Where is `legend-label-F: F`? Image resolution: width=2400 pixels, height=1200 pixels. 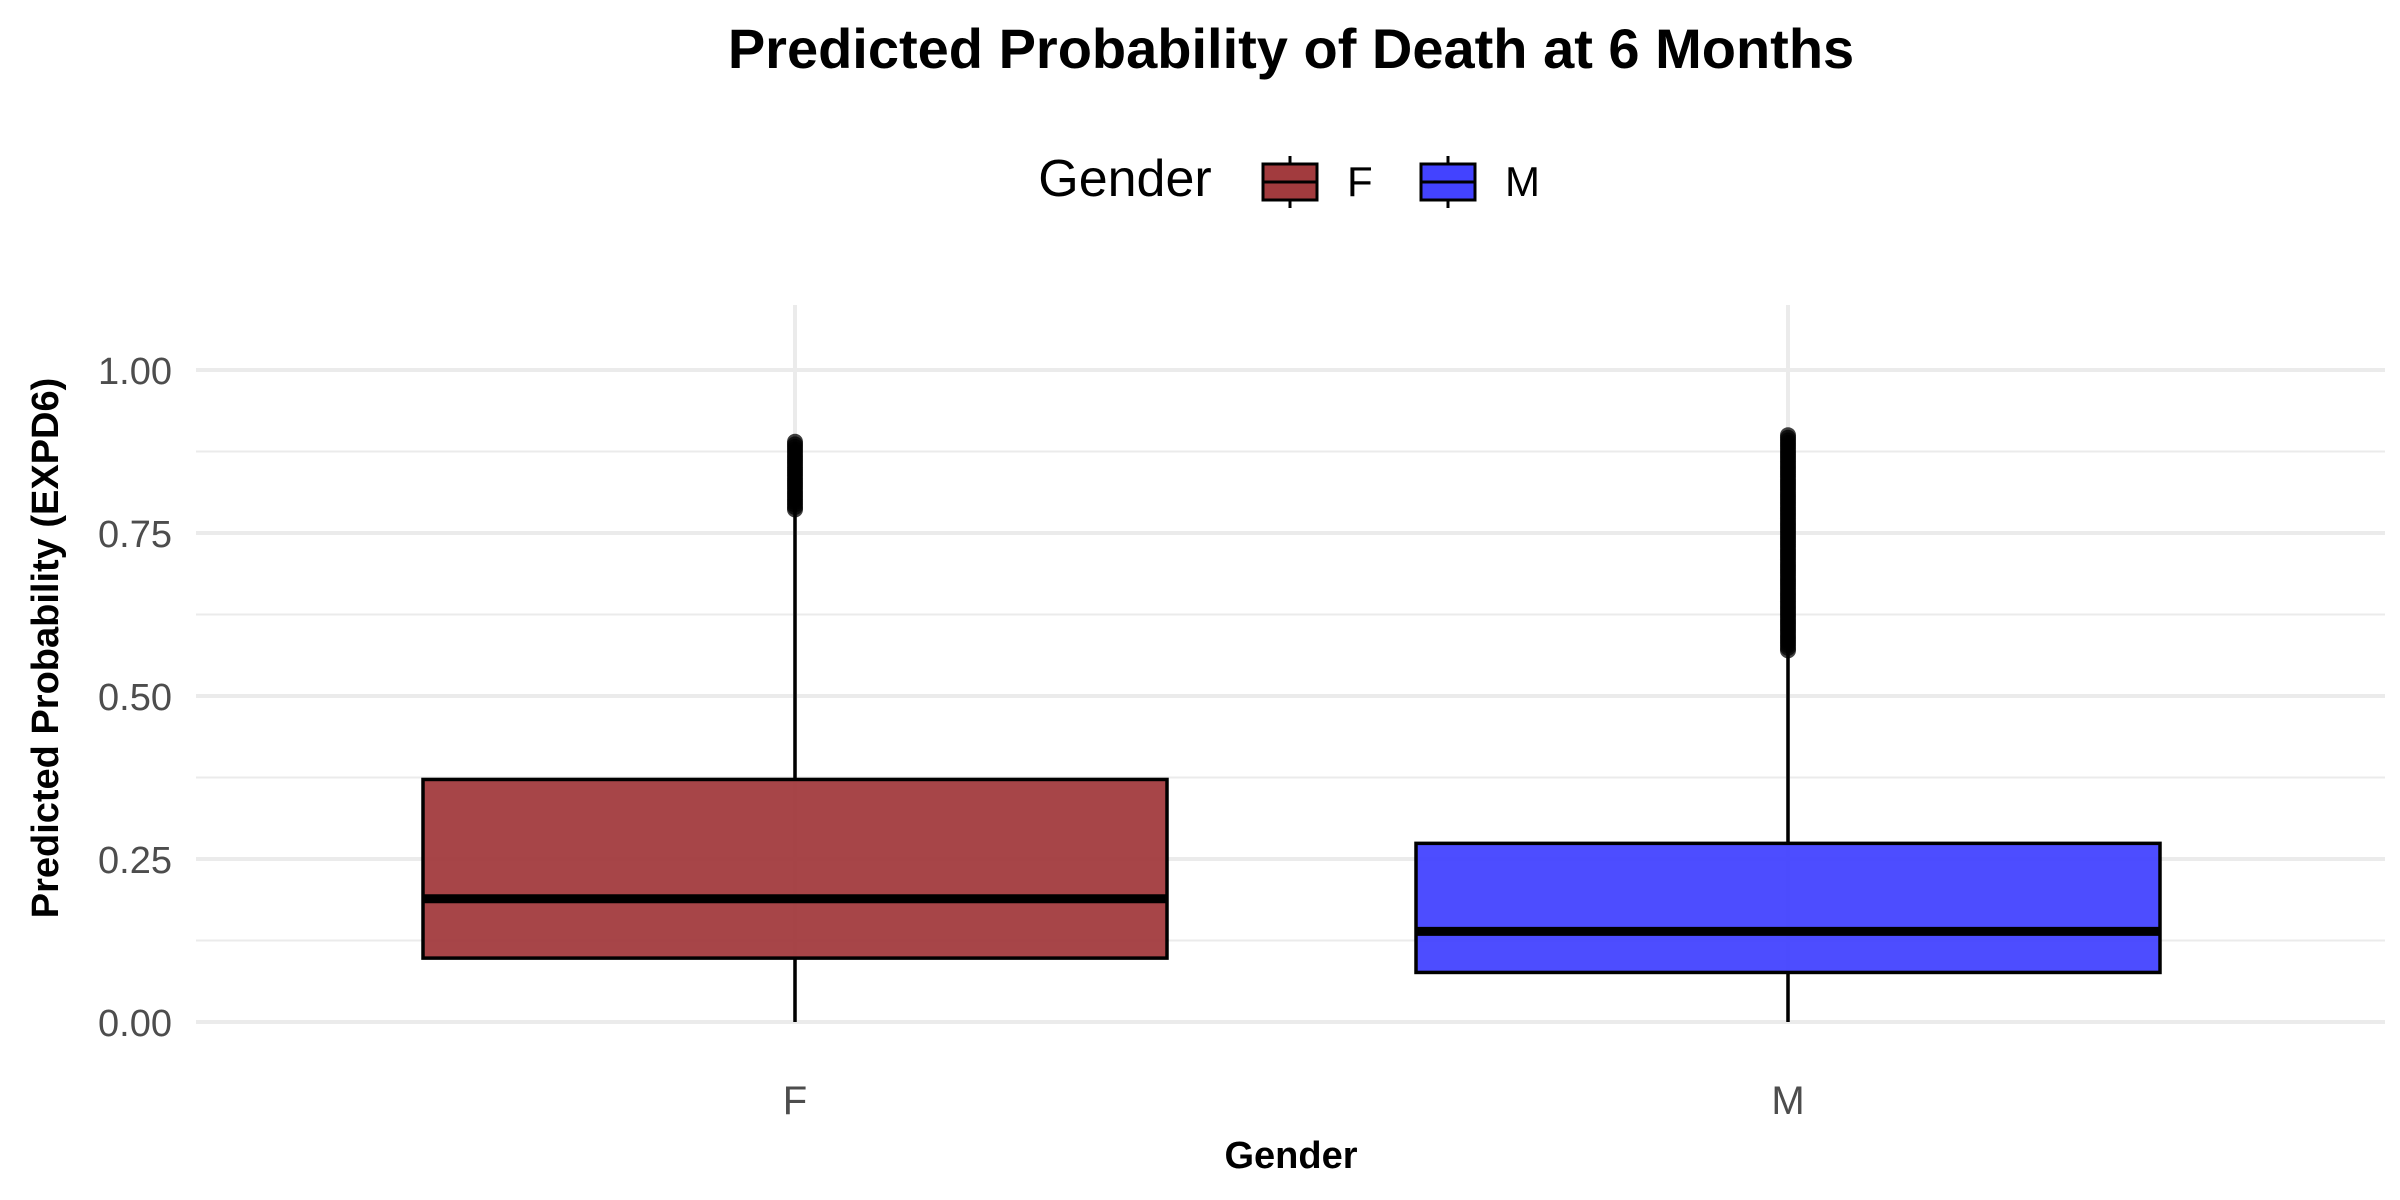
legend-label-F: F is located at coordinates (1360, 181).